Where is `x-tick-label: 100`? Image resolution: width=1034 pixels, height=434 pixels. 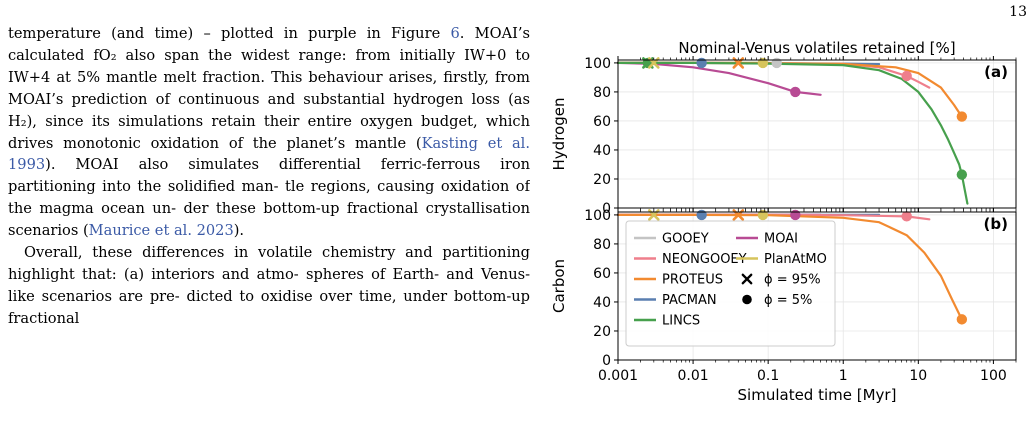 x-tick-label: 100 is located at coordinates (993, 376).